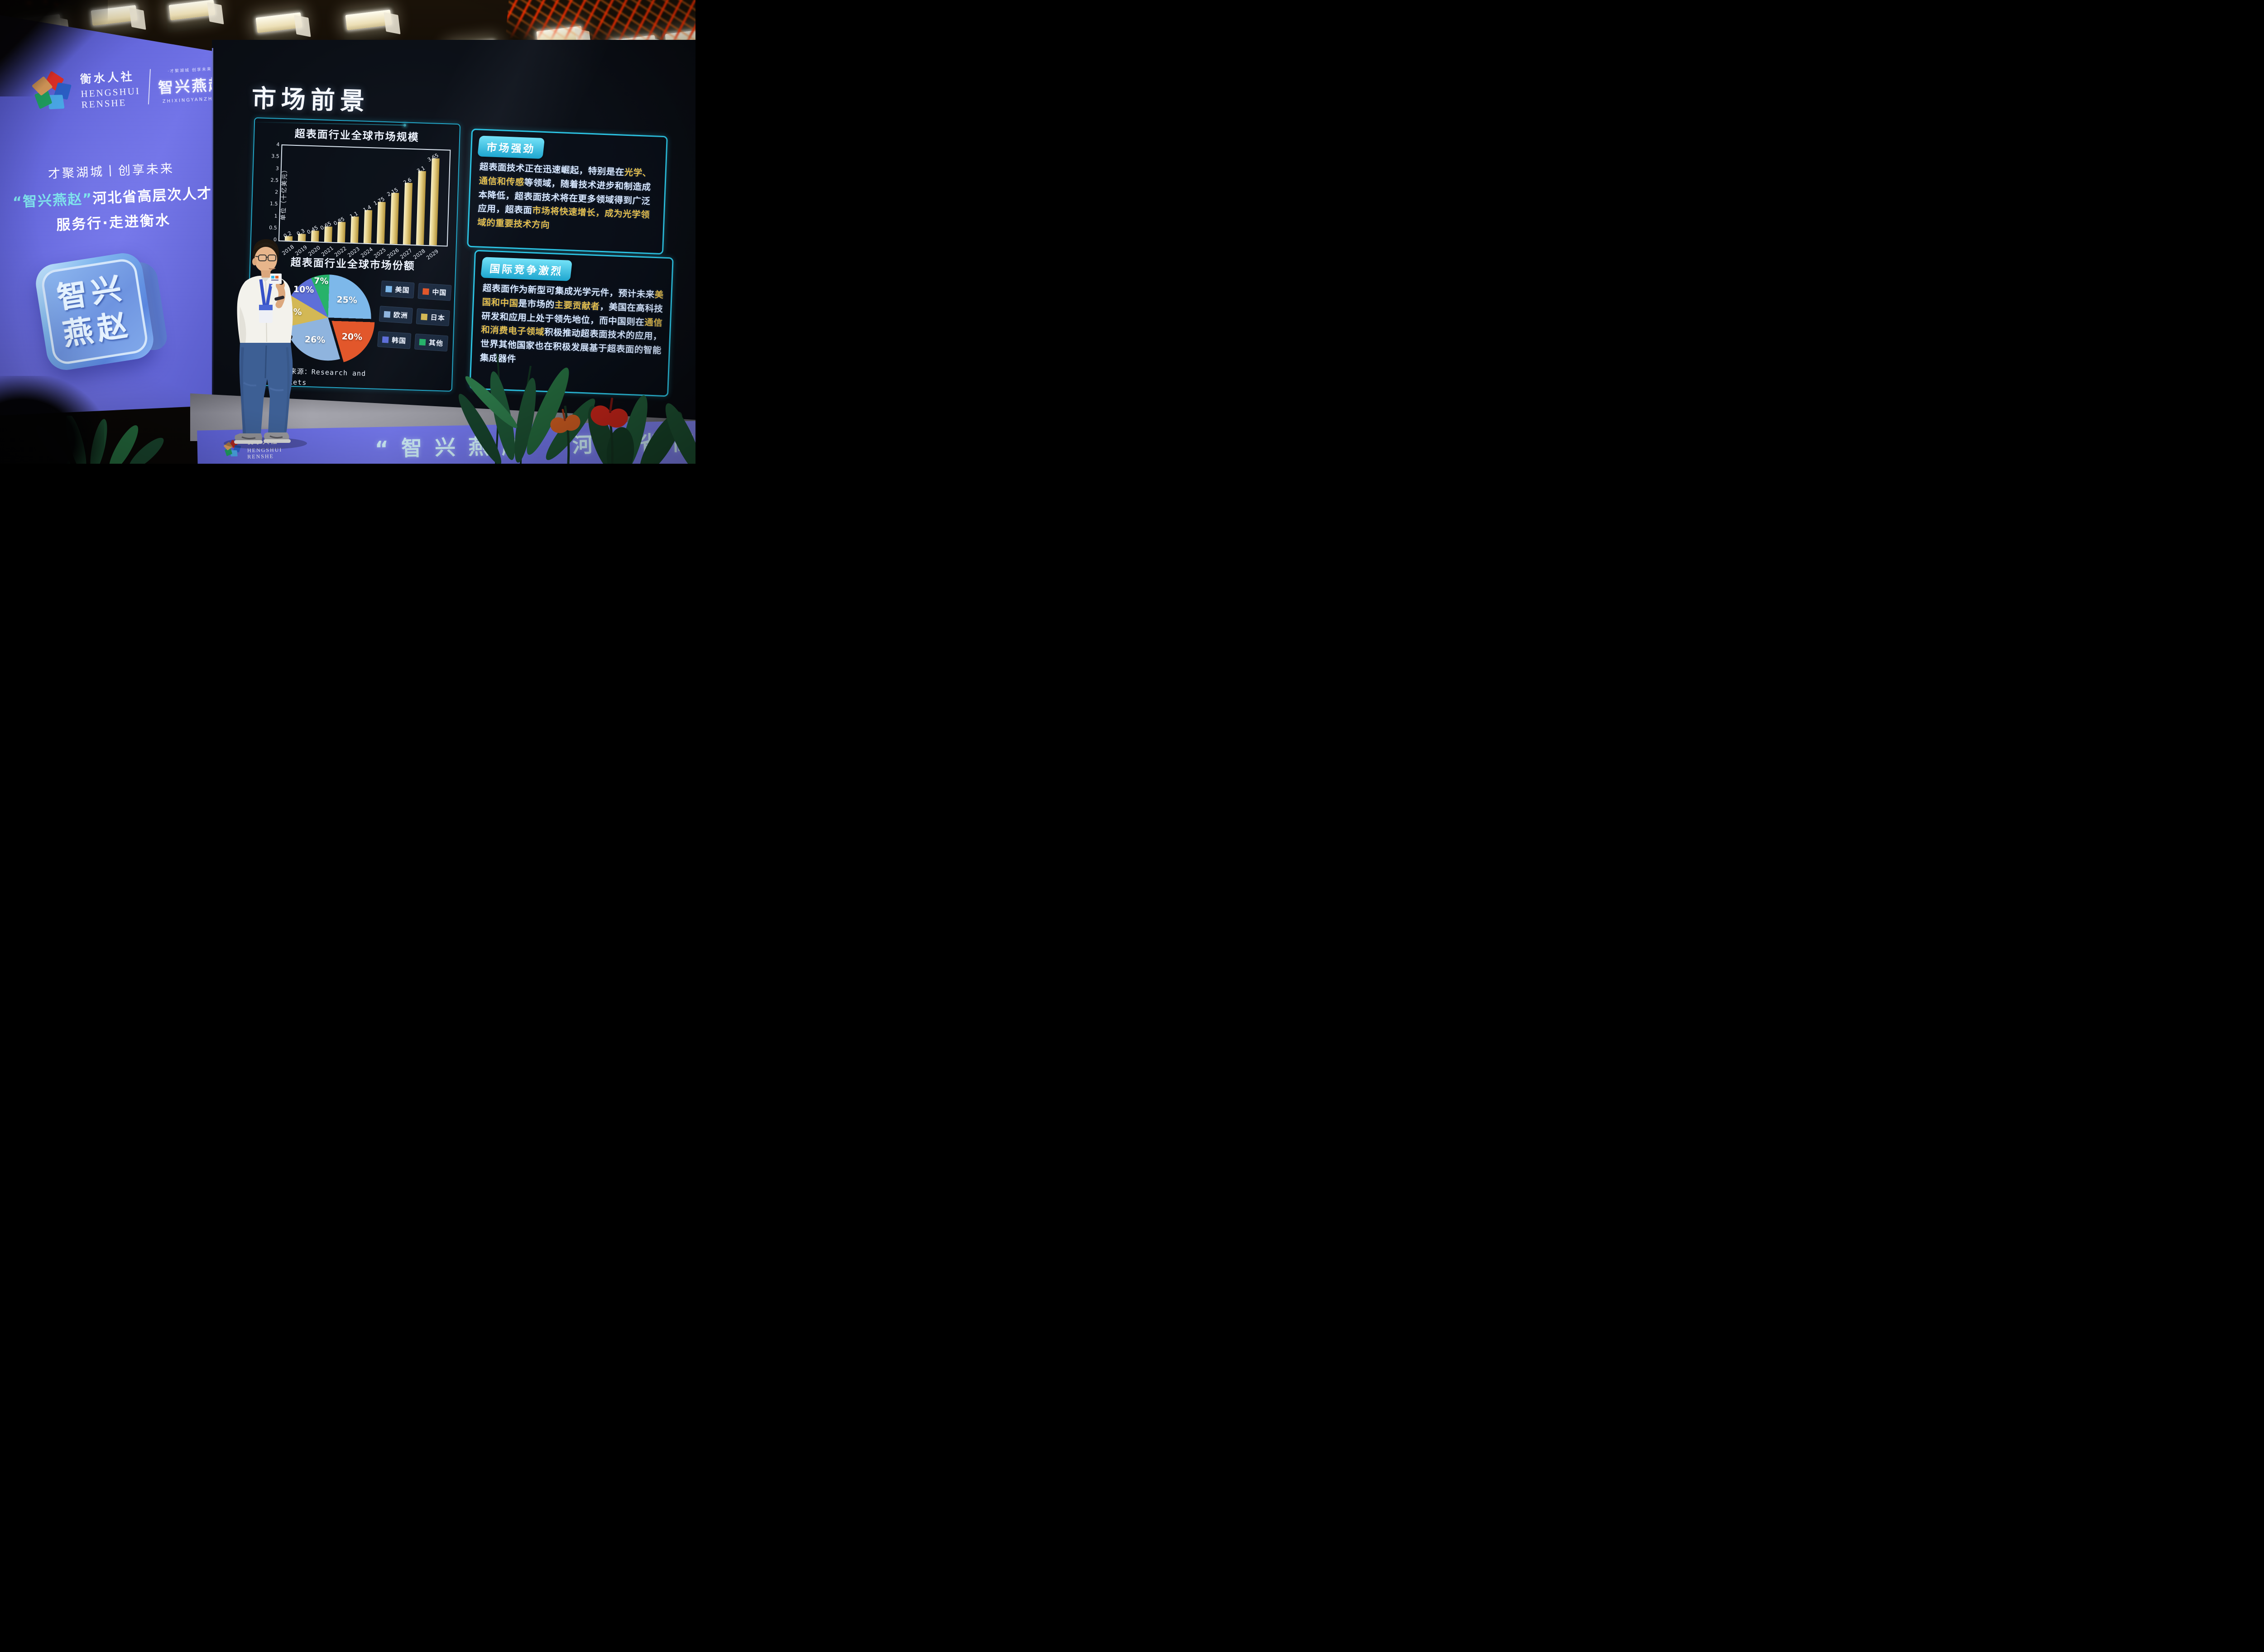 The image size is (2264, 1652). Describe the element at coordinates (54, 48) in the screenshot. I see `photo-dark-corner` at that location.